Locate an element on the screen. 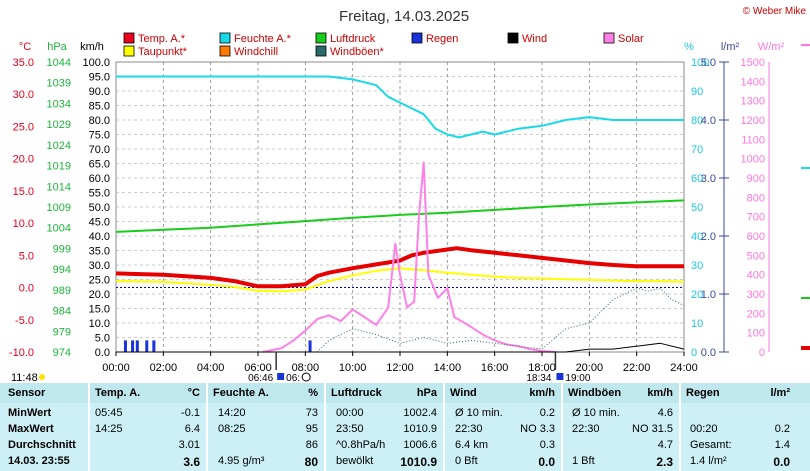 This screenshot has width=810, height=471. kmh-tick-label: 25.0 is located at coordinates (99, 281).